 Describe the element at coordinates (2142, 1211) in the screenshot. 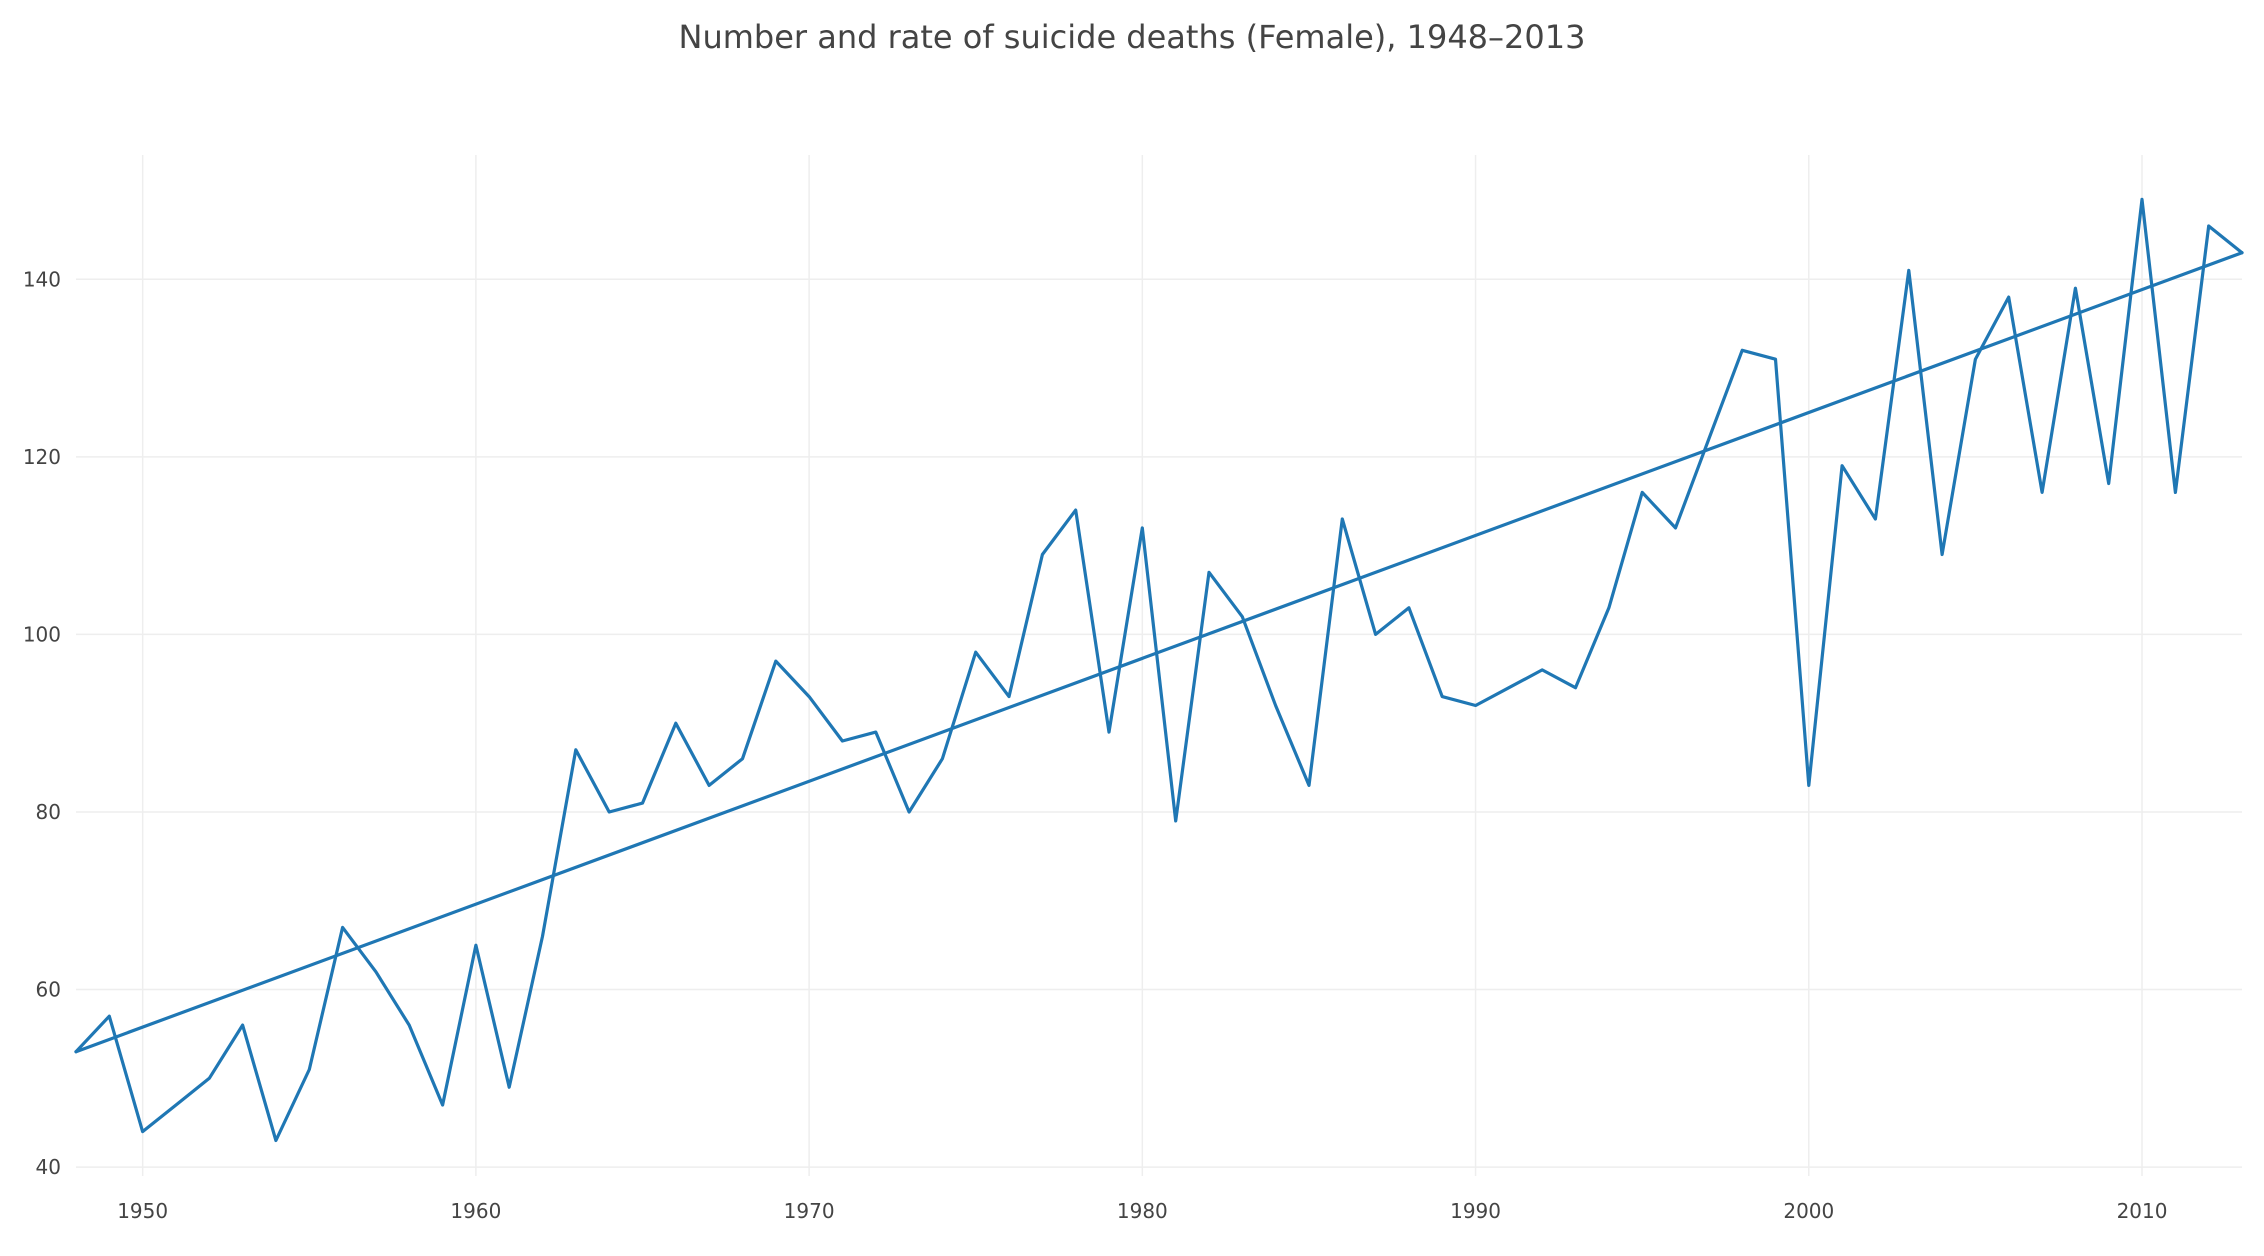

I see `x-tick-label: 2010` at that location.